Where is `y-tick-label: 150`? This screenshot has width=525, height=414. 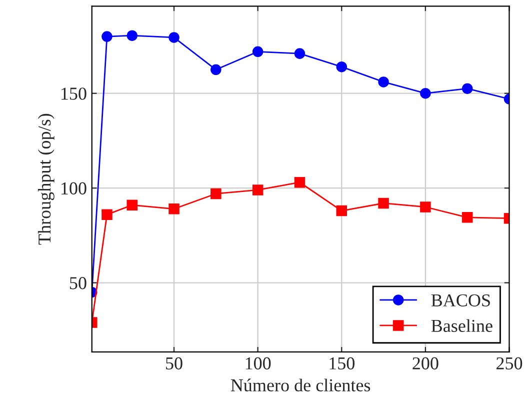 y-tick-label: 150 is located at coordinates (74, 94).